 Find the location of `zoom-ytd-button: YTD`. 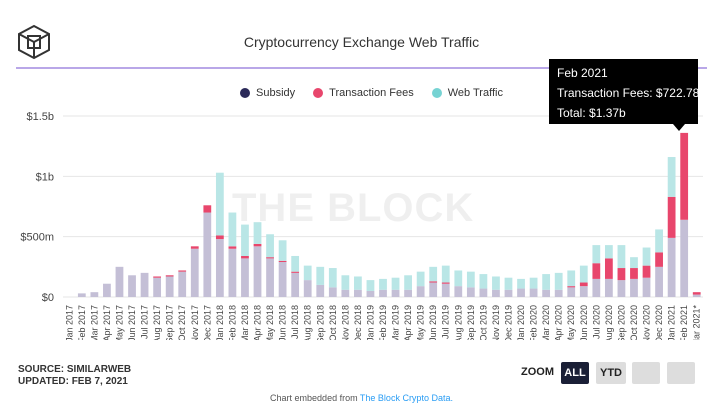

zoom-ytd-button: YTD is located at coordinates (611, 373).